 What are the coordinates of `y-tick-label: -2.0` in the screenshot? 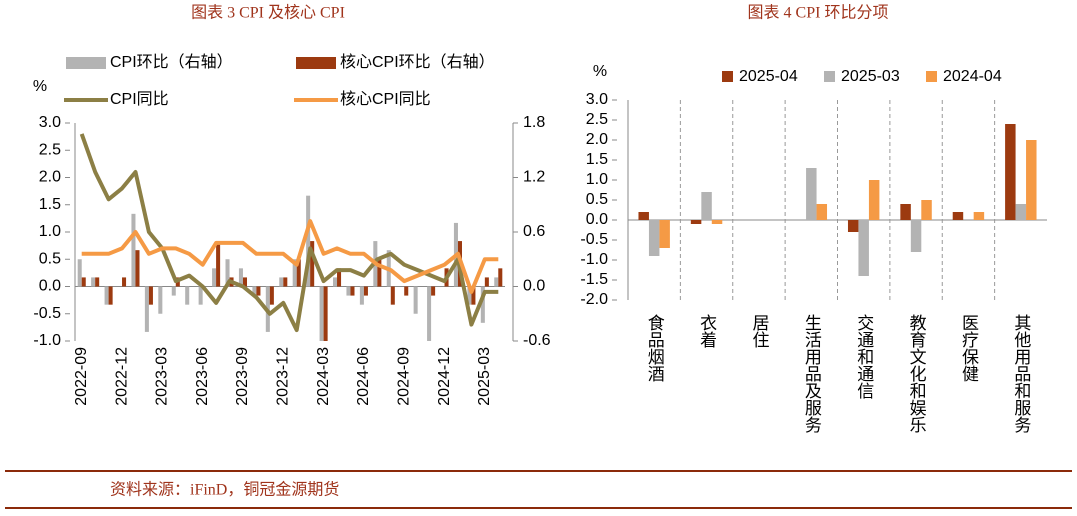 It's located at (594, 299).